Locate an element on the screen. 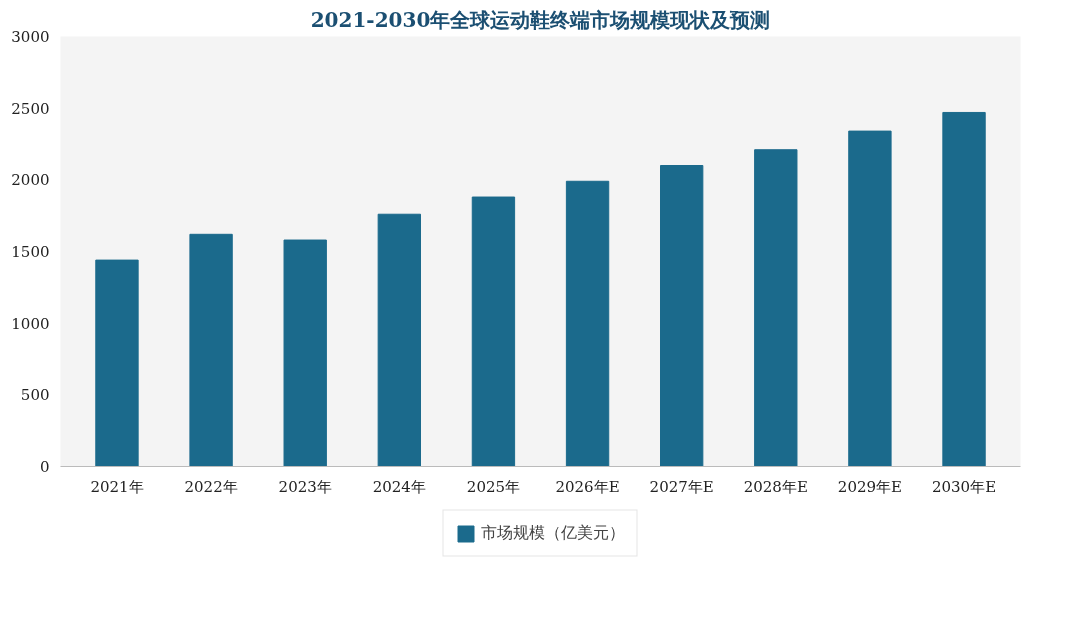 The height and width of the screenshot is (641, 1080). y-tick-label: 3000 is located at coordinates (30, 37).